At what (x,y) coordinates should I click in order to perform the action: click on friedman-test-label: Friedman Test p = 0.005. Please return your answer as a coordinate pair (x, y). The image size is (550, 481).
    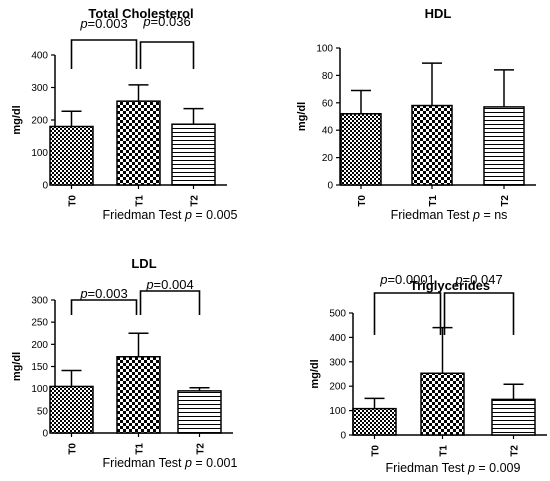
    Looking at the image, I should click on (170, 215).